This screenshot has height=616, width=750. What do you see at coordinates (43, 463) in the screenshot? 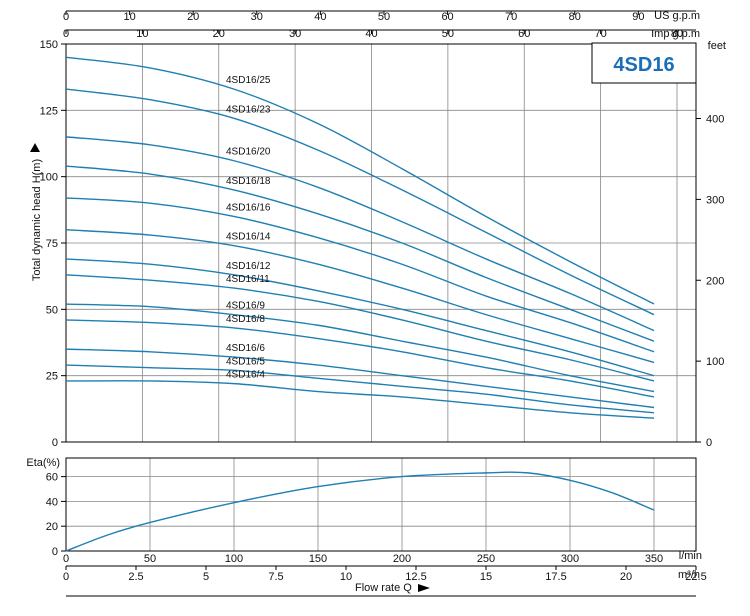
I see `eta-axis-title: Eta(%)` at bounding box center [43, 463].